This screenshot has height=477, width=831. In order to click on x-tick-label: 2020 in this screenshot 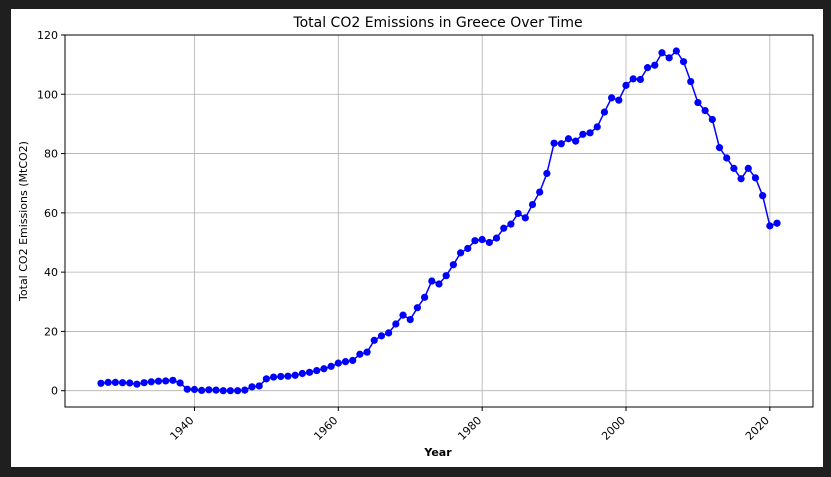, I will do `click(757, 428)`.